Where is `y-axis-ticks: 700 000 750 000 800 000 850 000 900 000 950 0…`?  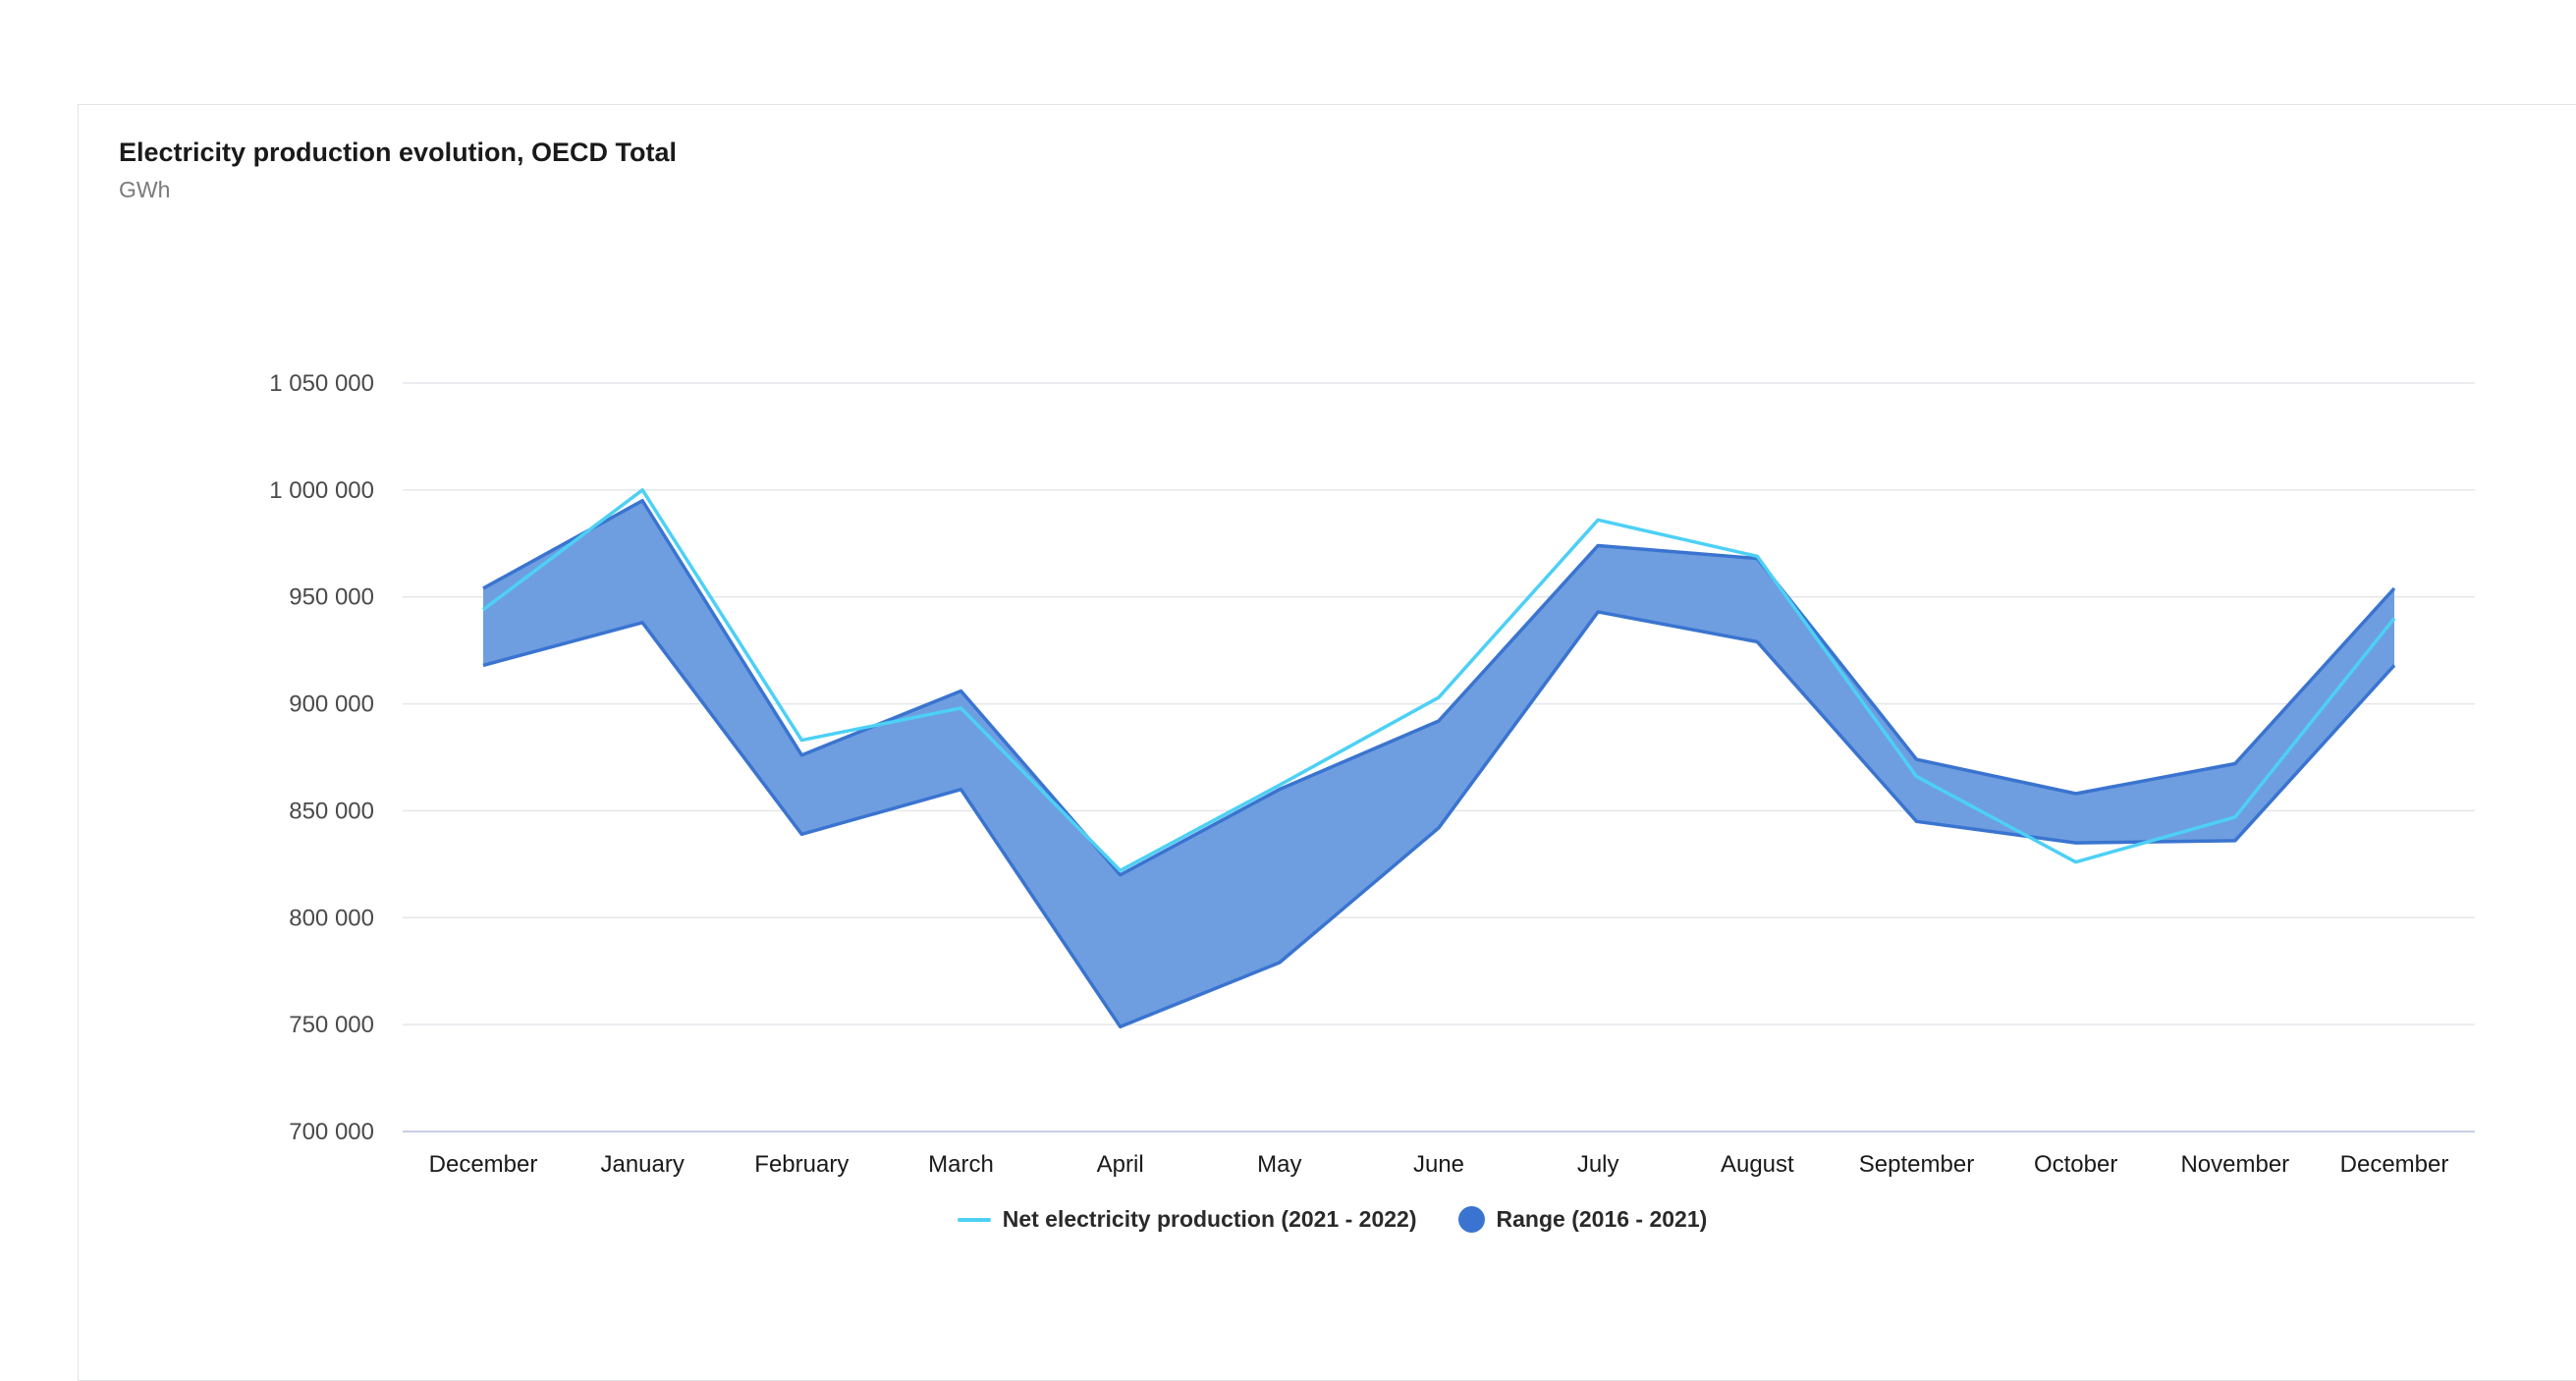
y-axis-ticks: 700 000 750 000 800 000 850 000 900 000 950 0… is located at coordinates (322, 757).